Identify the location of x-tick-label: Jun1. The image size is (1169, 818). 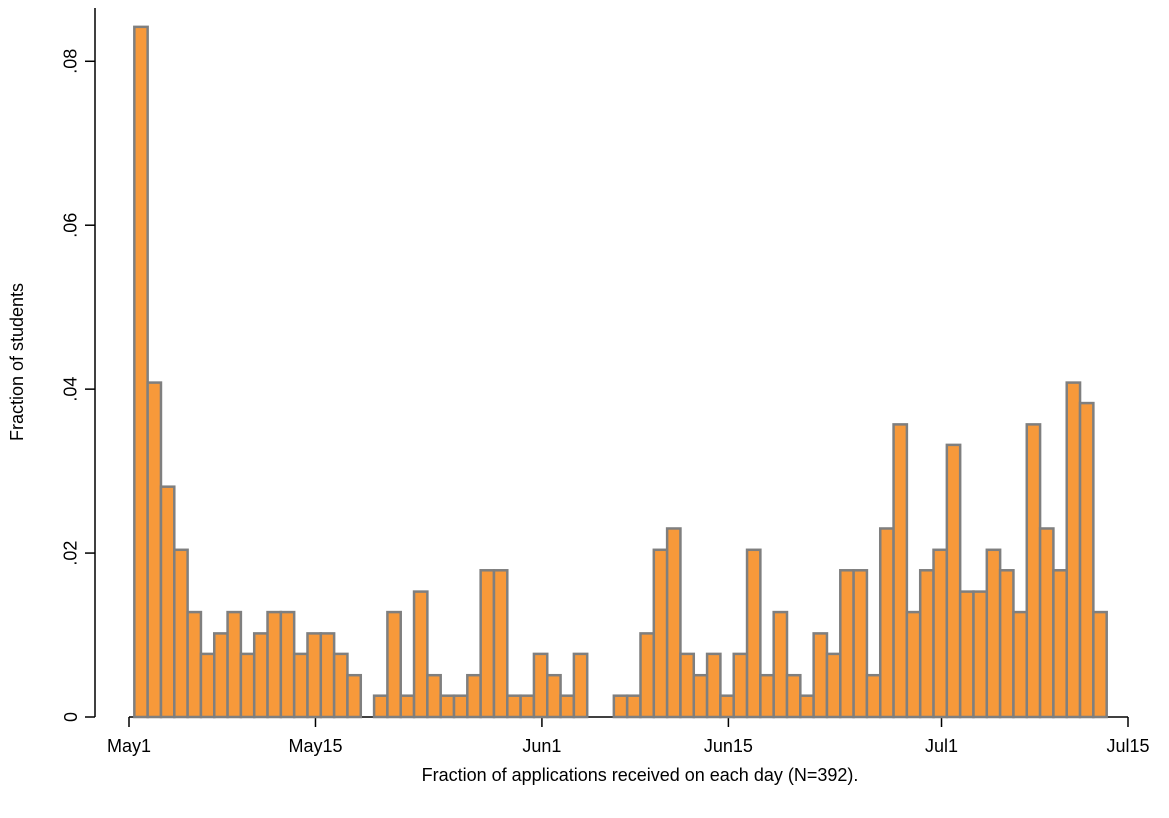
(541, 746).